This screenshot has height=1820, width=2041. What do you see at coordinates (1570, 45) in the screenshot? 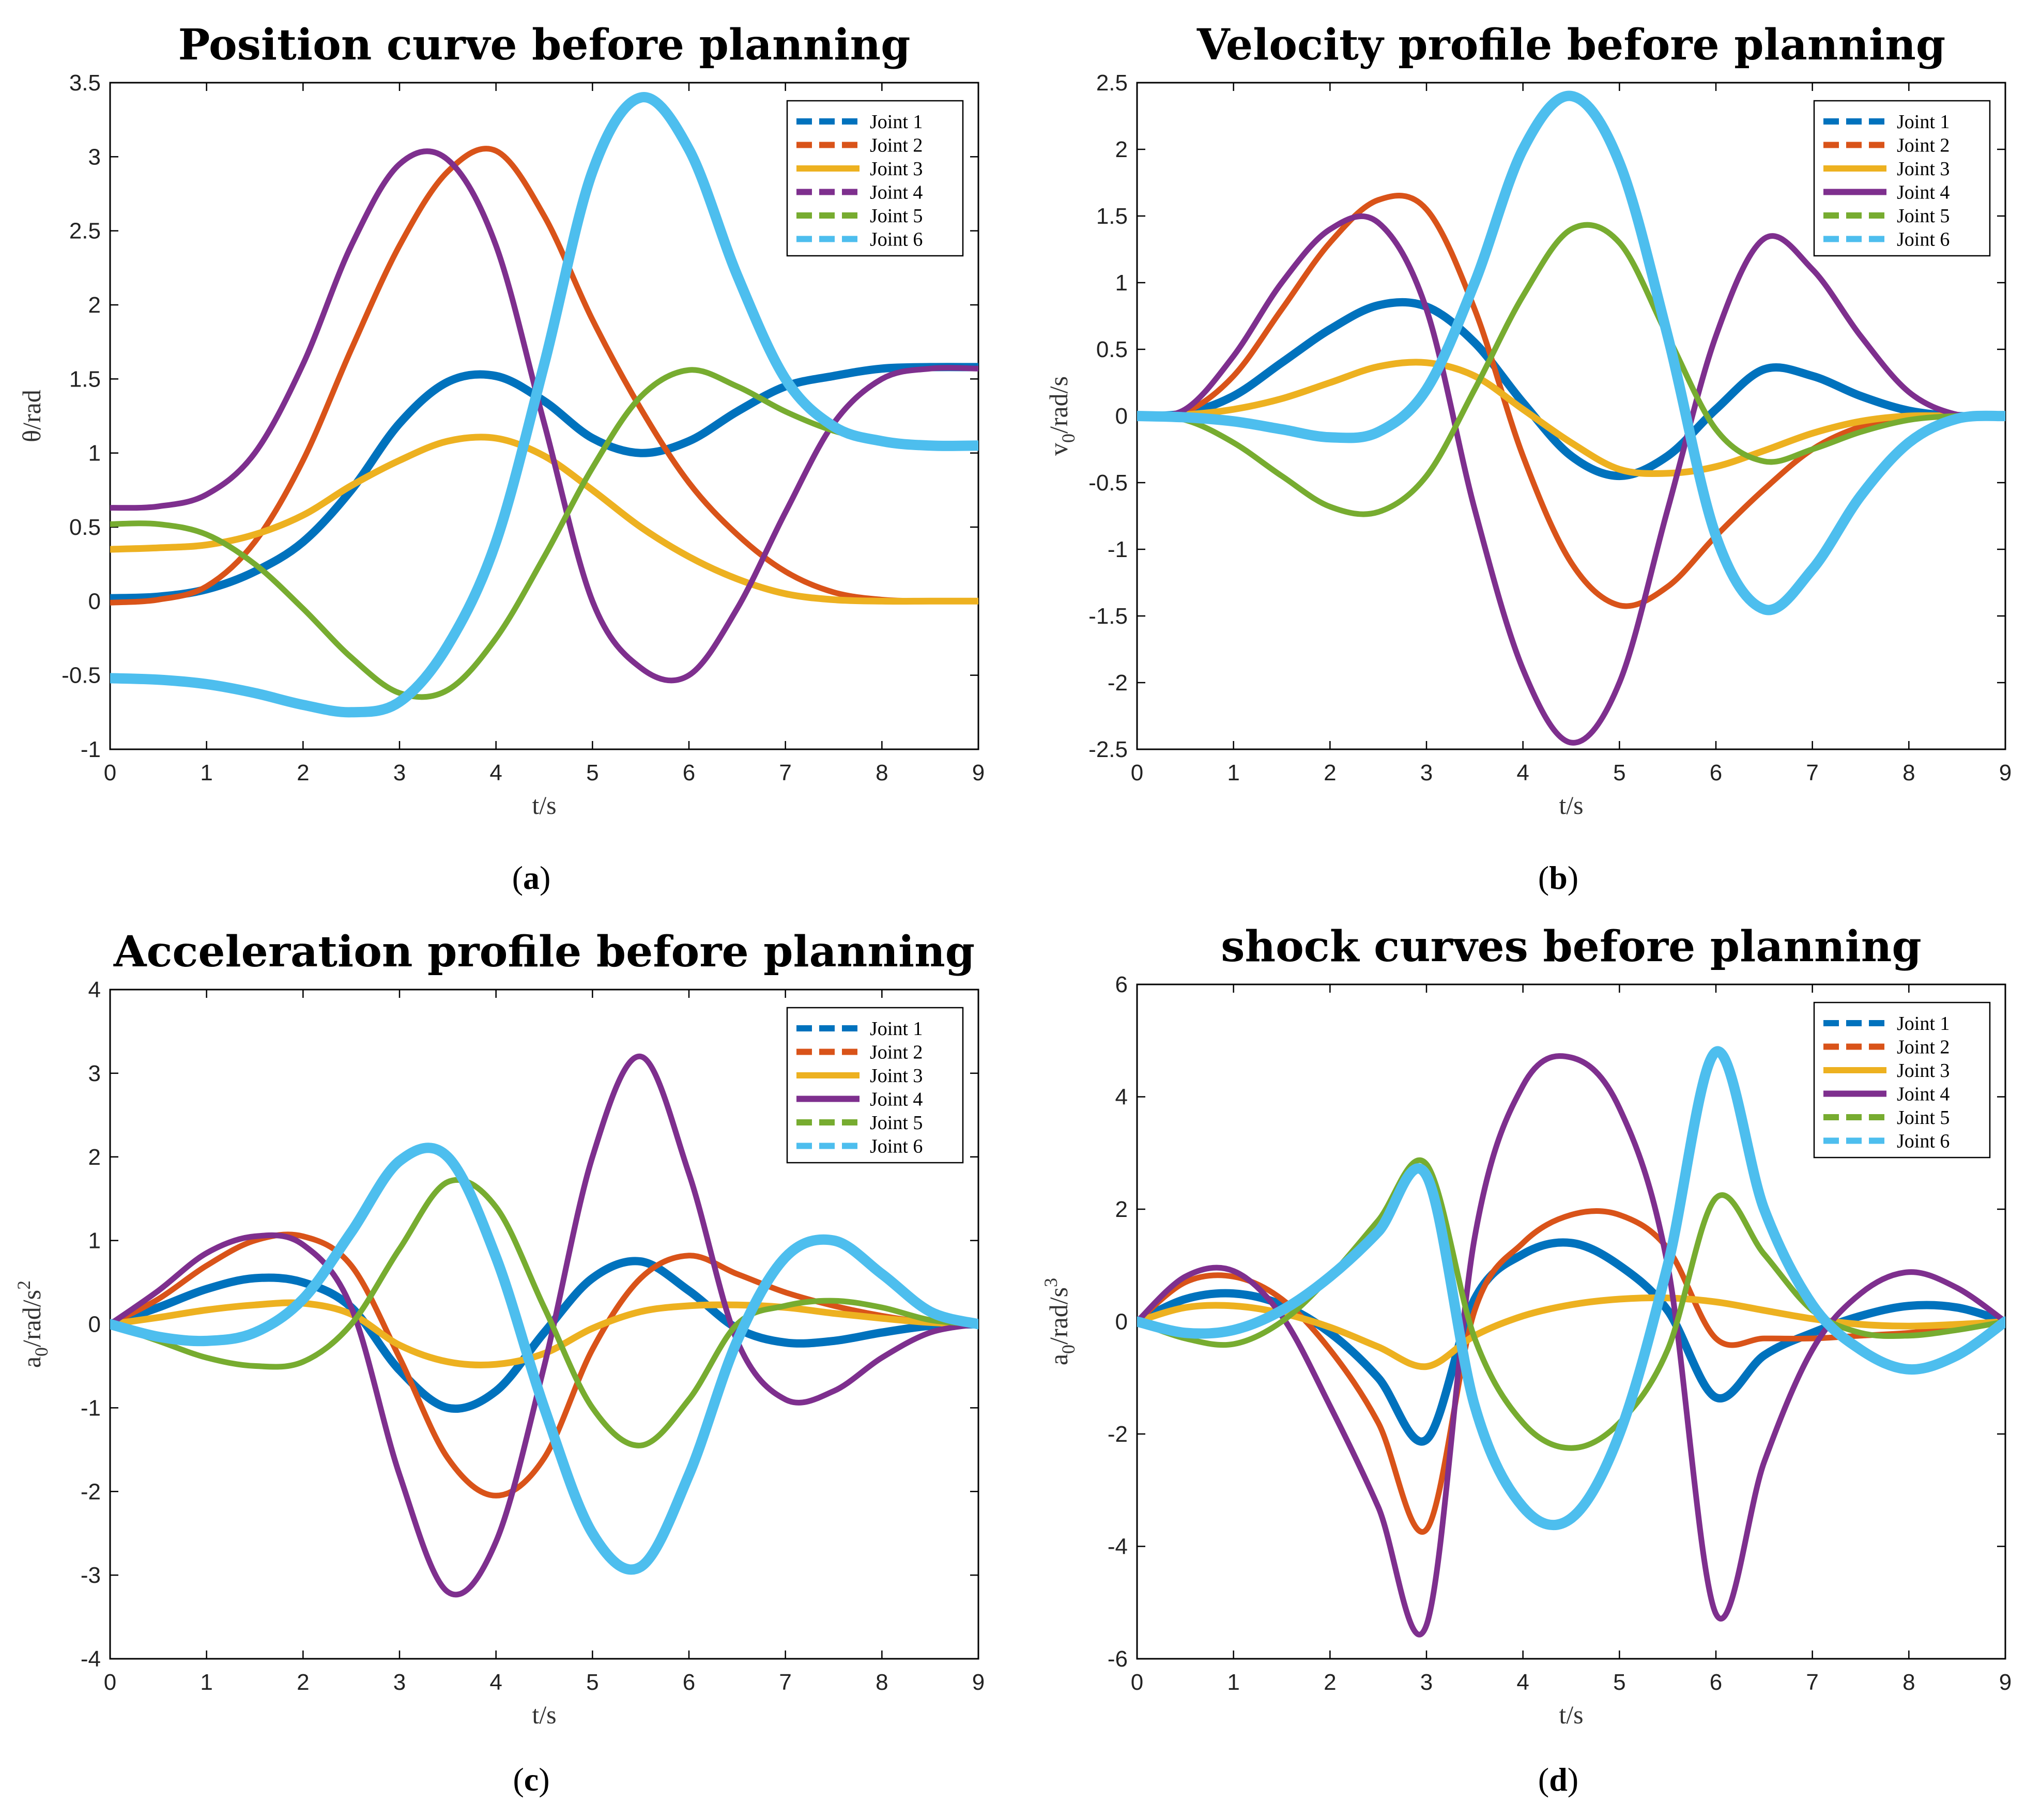
I see `chart-title: Velocity profile before planning` at bounding box center [1570, 45].